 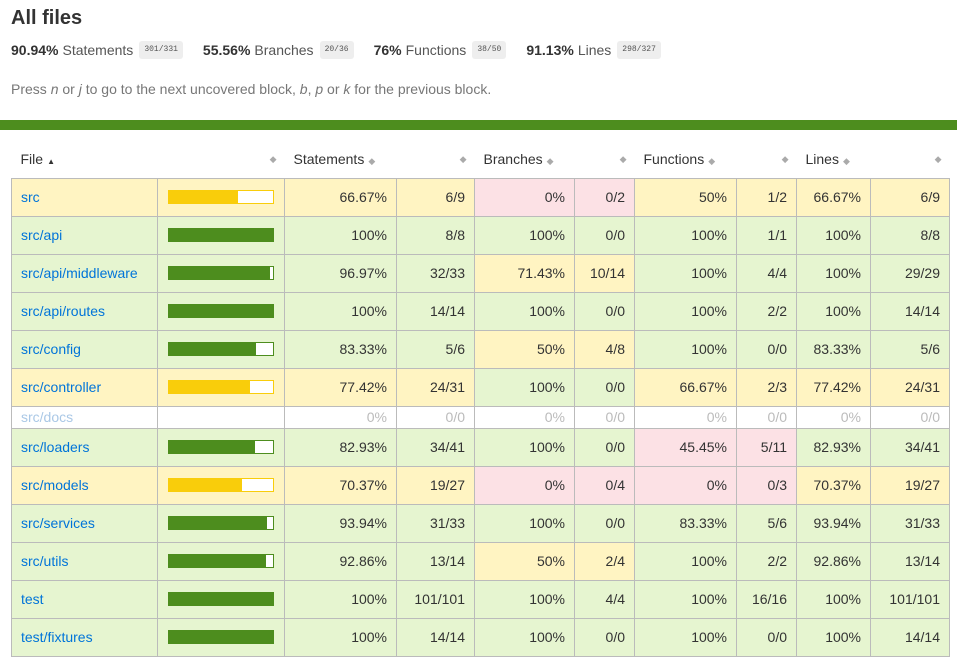 What do you see at coordinates (910, 387) in the screenshot?
I see `lines-fraction: 24/31` at bounding box center [910, 387].